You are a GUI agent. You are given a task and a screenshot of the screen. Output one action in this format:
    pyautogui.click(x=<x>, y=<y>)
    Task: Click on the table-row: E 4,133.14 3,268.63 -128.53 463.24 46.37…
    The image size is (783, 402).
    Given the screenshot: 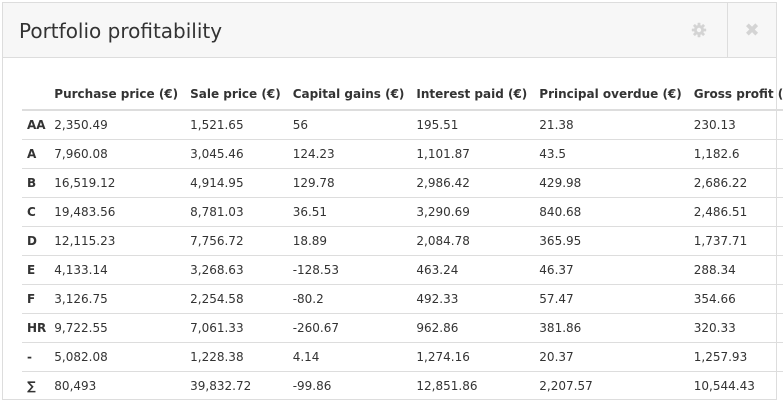 What is the action you would take?
    pyautogui.click(x=402, y=270)
    